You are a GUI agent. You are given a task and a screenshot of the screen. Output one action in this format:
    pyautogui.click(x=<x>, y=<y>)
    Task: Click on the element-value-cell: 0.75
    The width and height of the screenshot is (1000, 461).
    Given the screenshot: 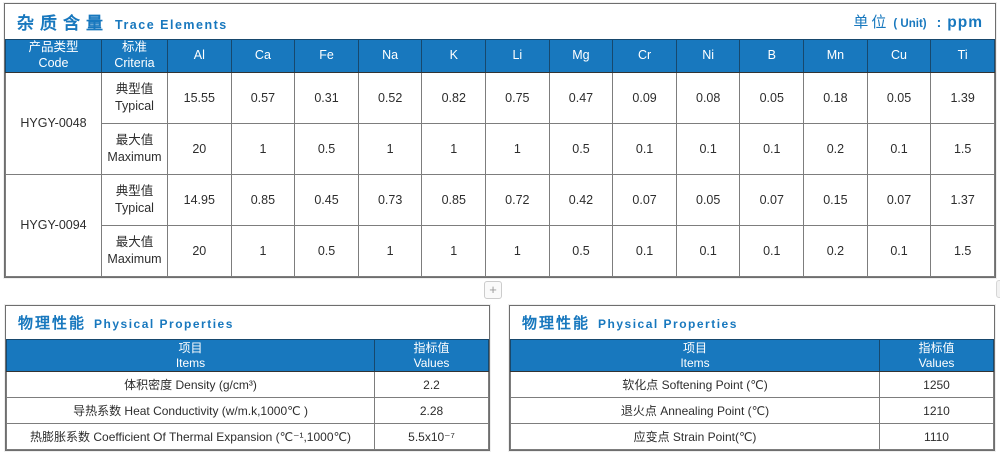 What is the action you would take?
    pyautogui.click(x=517, y=98)
    